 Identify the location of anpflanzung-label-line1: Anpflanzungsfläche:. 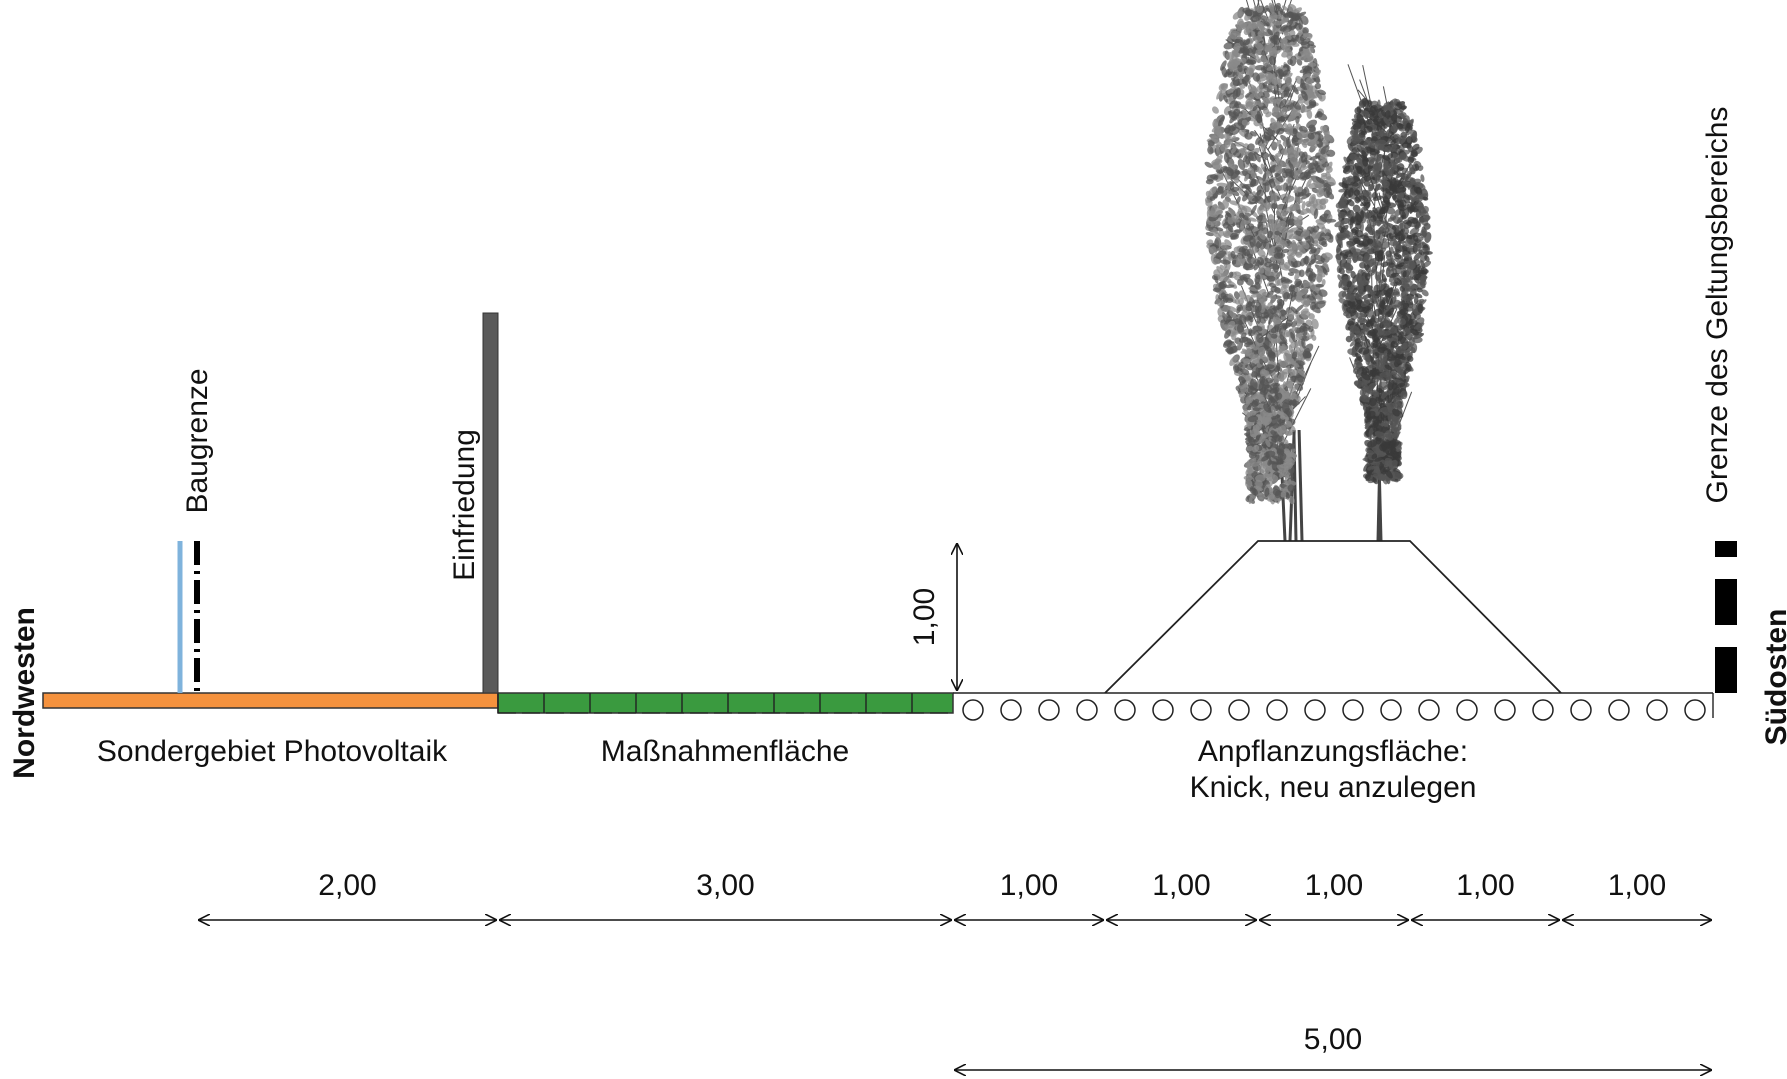
(1333, 751).